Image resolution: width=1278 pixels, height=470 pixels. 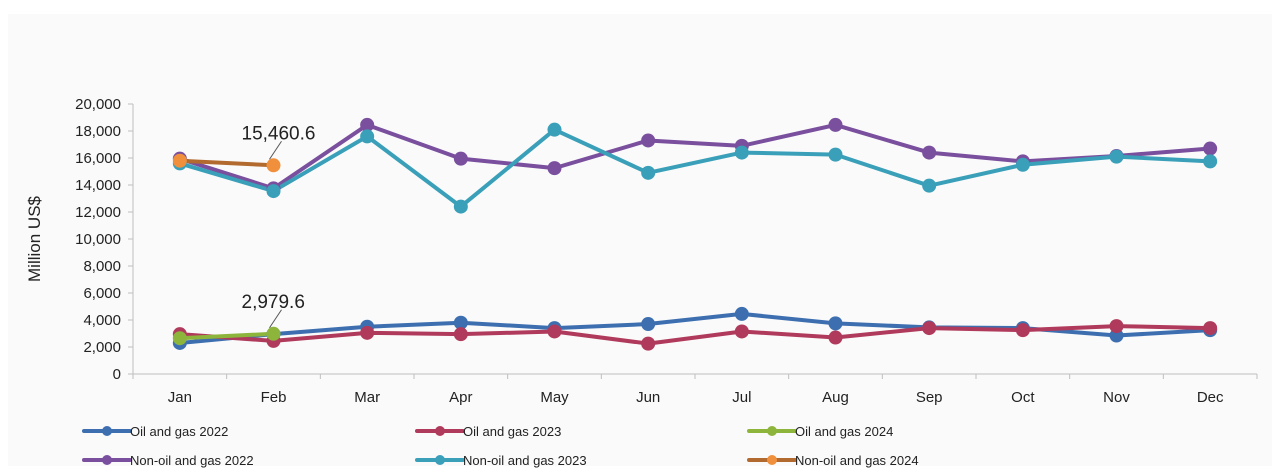 I want to click on x-tick-label: Mar, so click(x=367, y=397).